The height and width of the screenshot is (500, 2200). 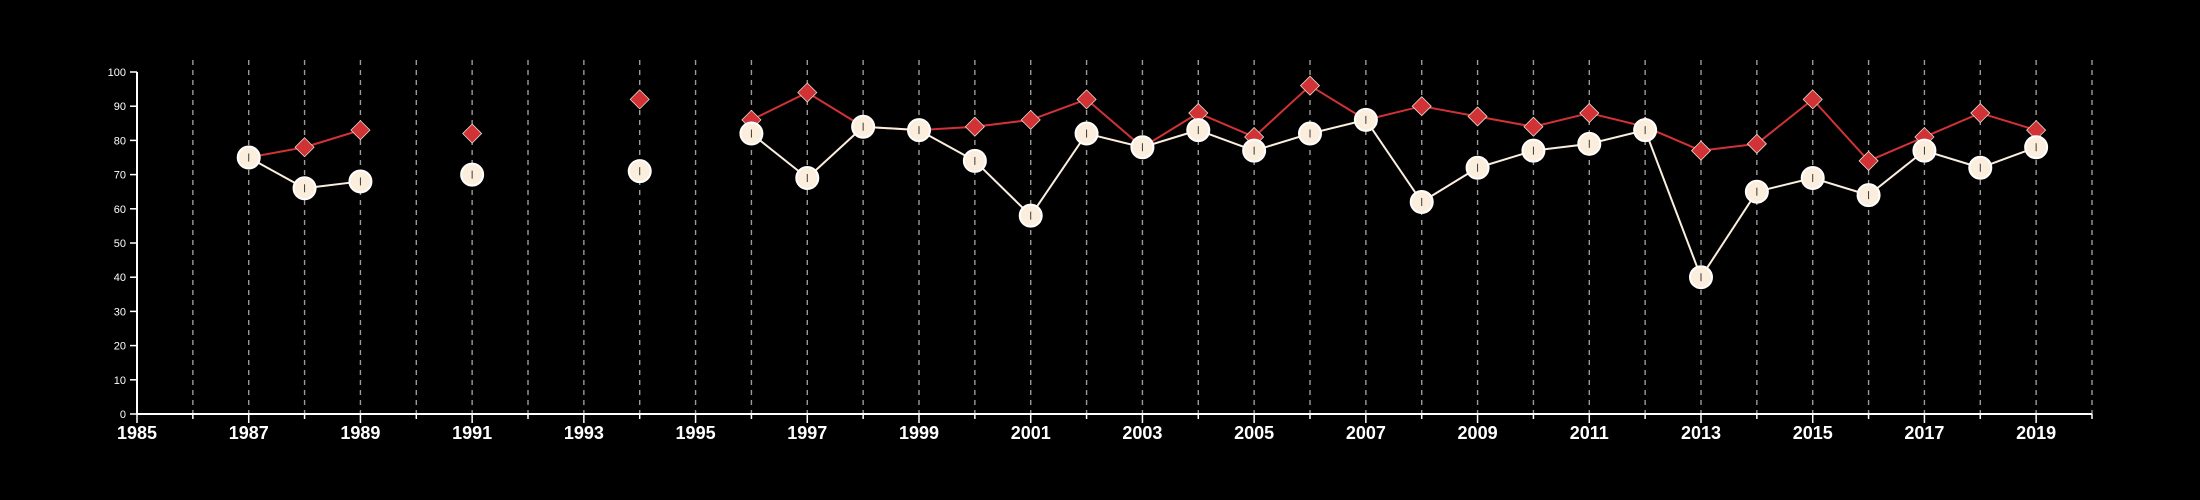 What do you see at coordinates (120, 176) in the screenshot?
I see `y-tick-label: 70` at bounding box center [120, 176].